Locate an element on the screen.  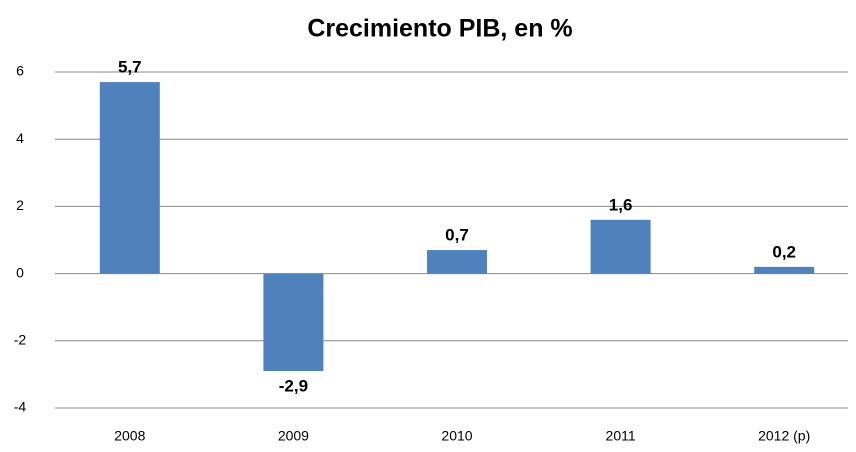
y-tick-label: -4 is located at coordinates (20, 407).